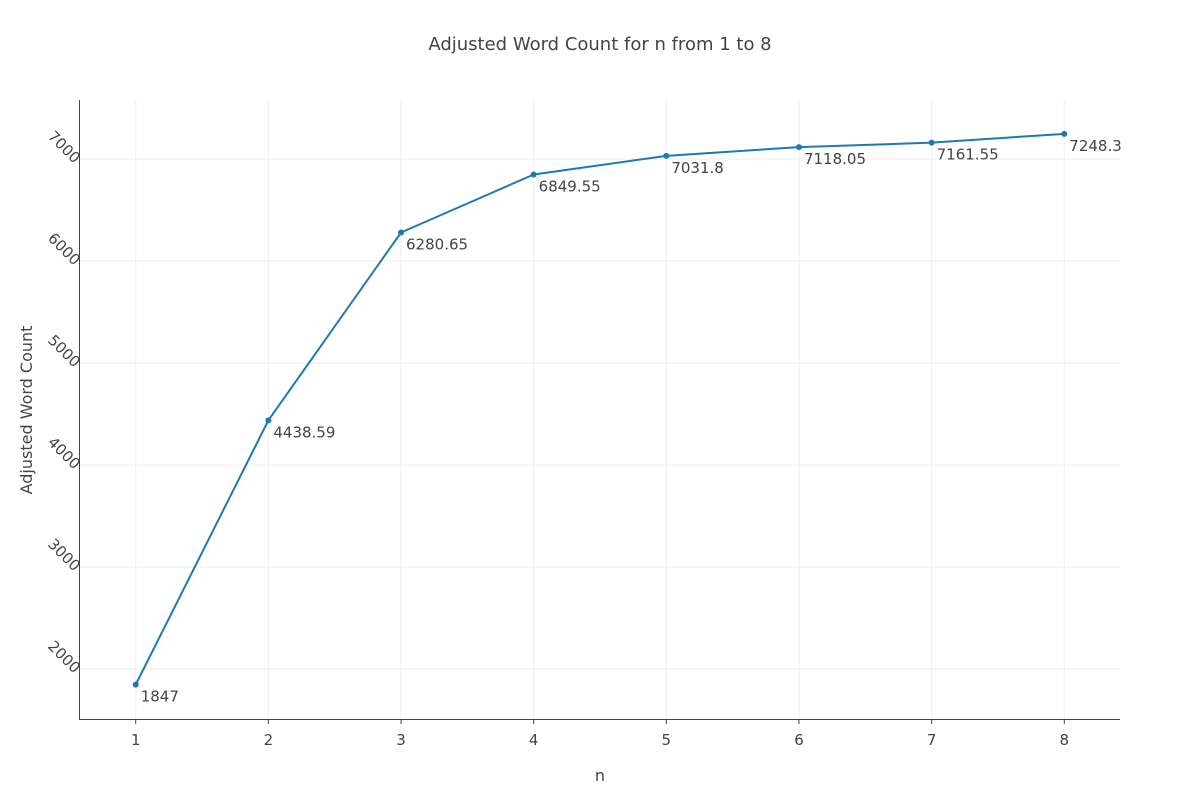 The height and width of the screenshot is (800, 1200). I want to click on data-label: 7161.55, so click(968, 155).